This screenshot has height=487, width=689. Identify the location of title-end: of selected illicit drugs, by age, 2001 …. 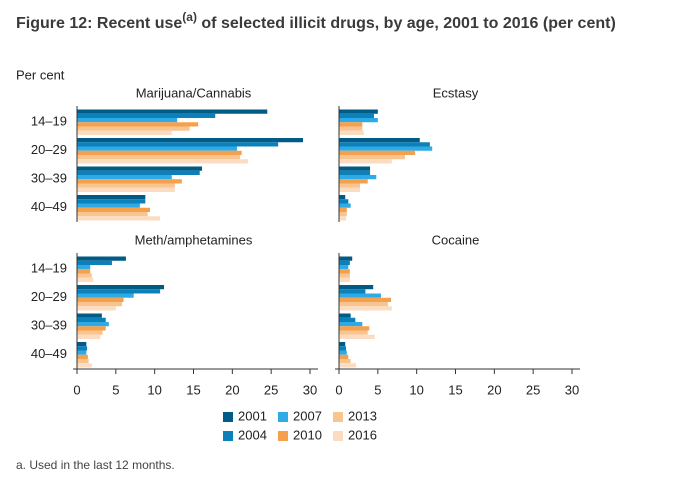
(406, 23).